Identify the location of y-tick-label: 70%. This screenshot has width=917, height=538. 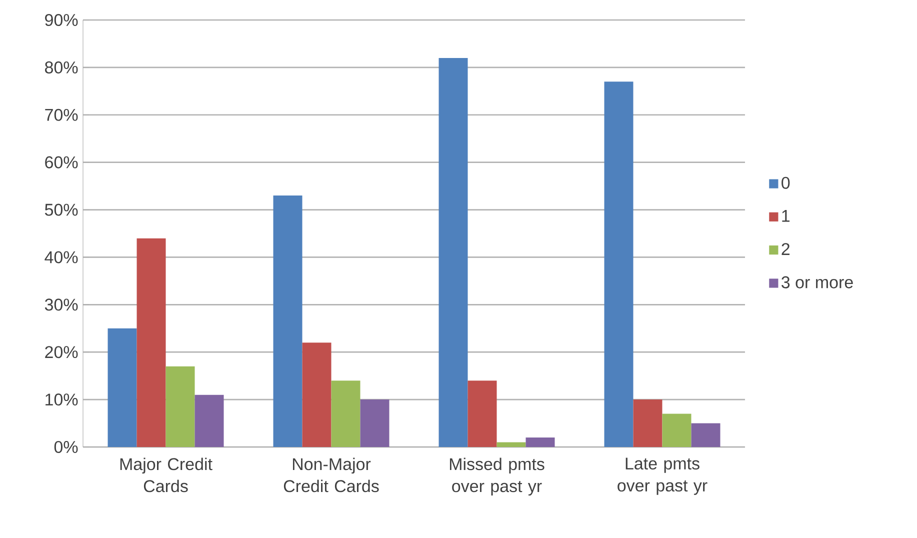
(61, 114).